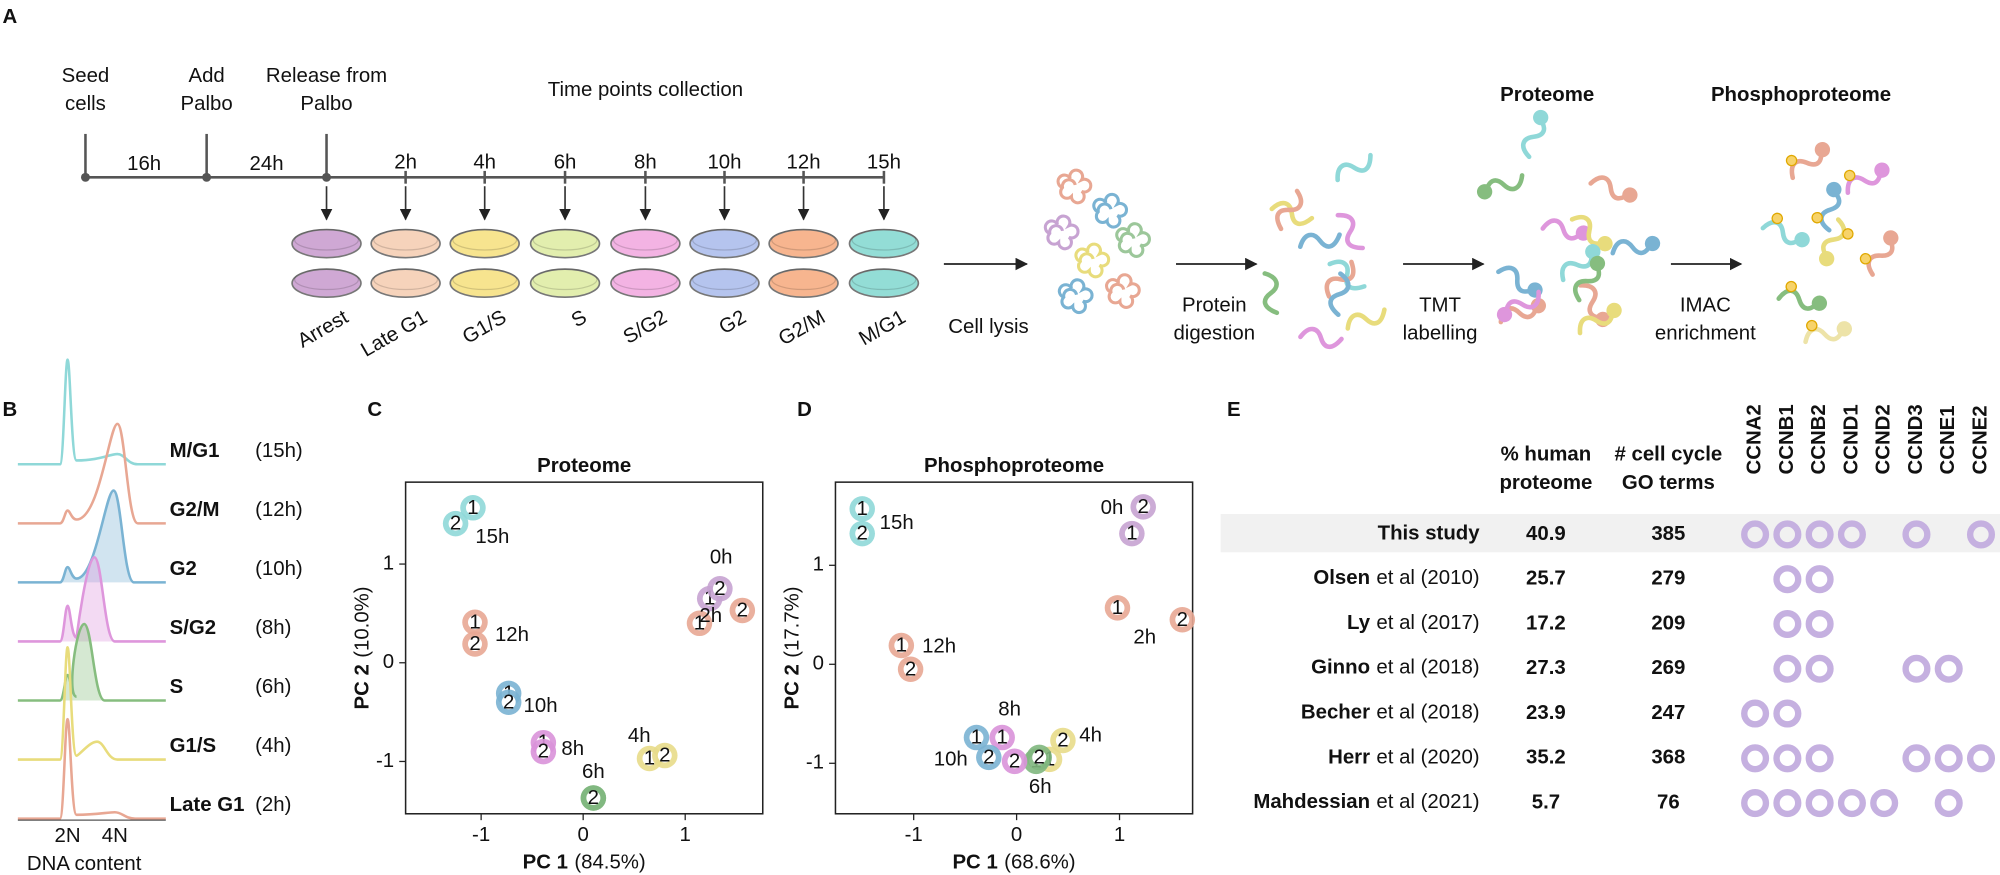 This screenshot has height=875, width=2000. I want to click on axis-variance: (17.7%), so click(793, 621).